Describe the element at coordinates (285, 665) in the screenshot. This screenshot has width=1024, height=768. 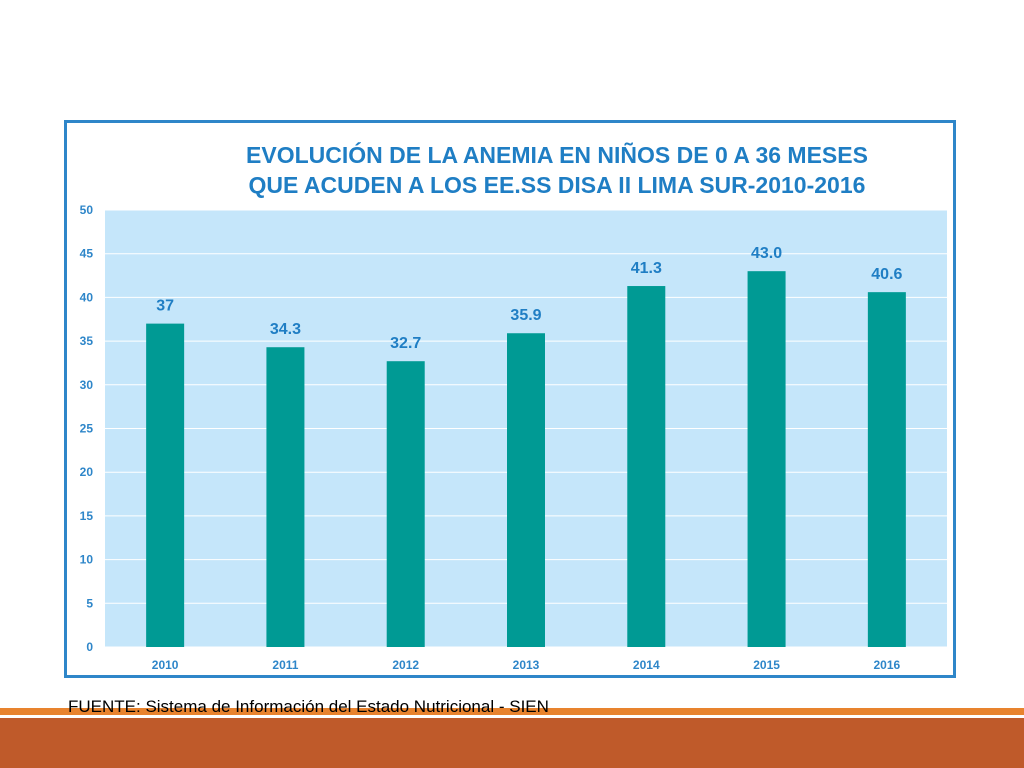
I see `x-tick-label: 2011` at that location.